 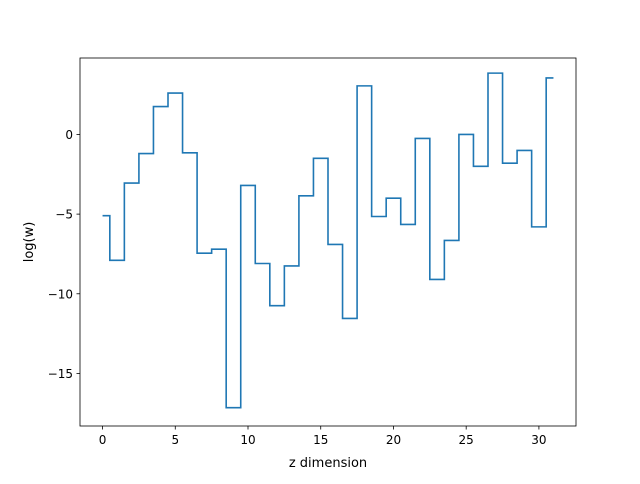 I want to click on x-tick-label: 0, so click(x=103, y=440).